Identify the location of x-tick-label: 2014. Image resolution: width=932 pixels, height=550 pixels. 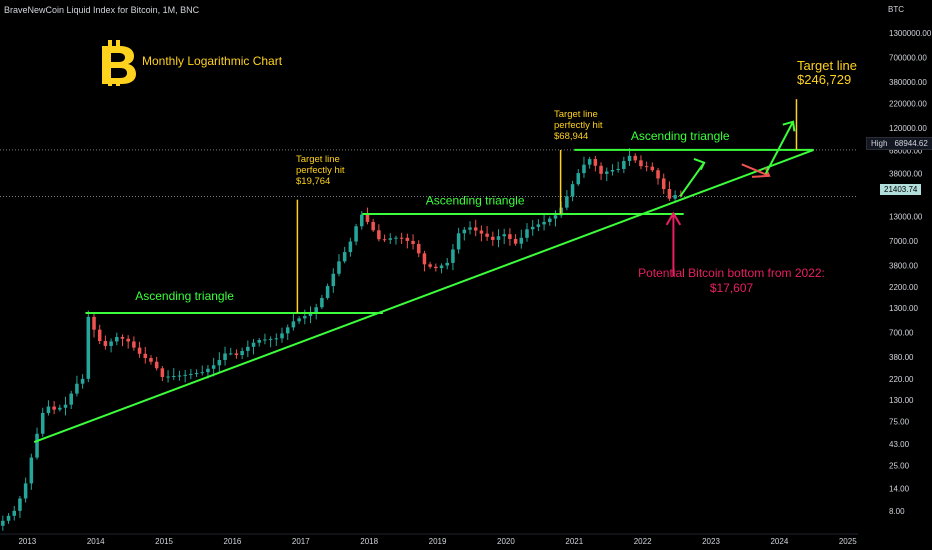
(96, 541).